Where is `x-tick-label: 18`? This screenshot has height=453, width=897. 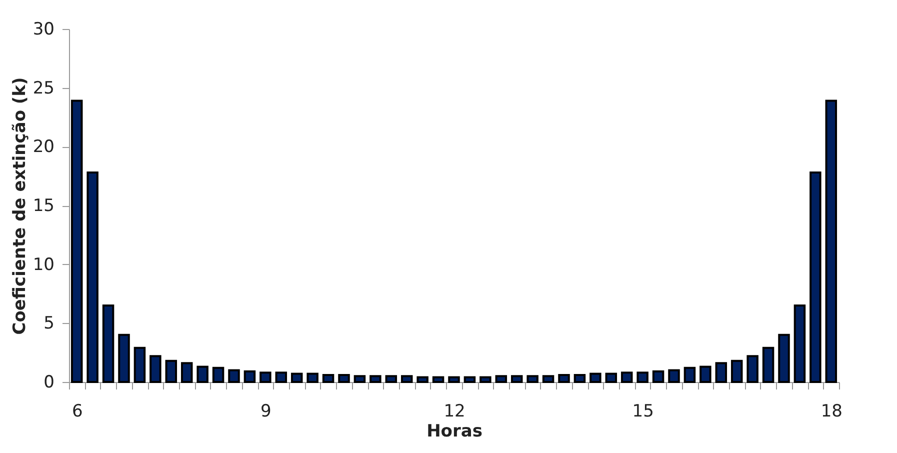
x-tick-label: 18 is located at coordinates (831, 412).